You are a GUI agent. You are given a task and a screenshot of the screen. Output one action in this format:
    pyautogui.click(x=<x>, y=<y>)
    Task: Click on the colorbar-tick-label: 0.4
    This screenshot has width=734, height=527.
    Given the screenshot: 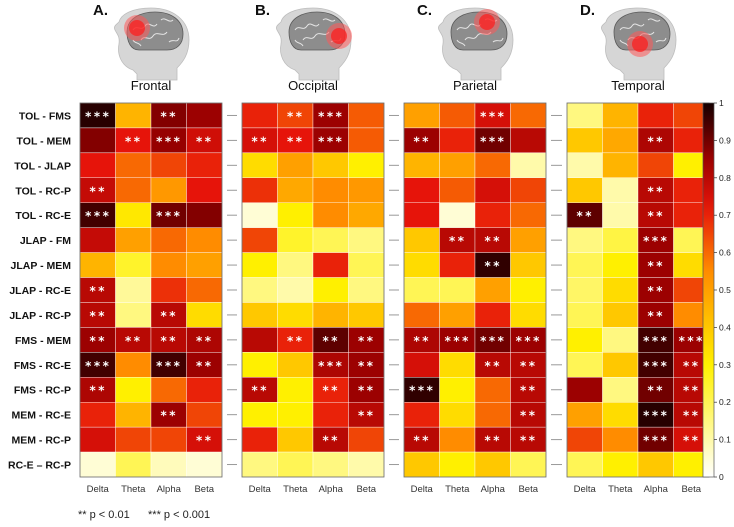 What is the action you would take?
    pyautogui.click(x=725, y=327)
    